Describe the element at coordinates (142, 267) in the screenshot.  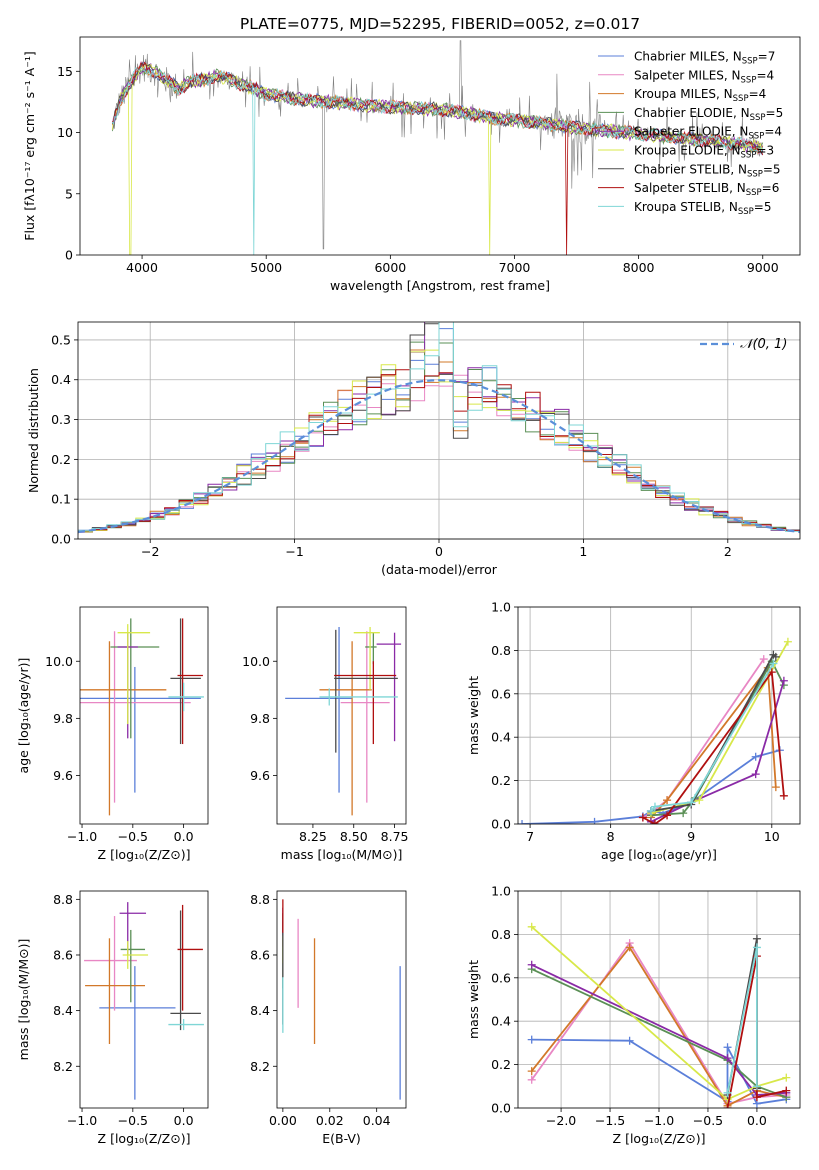
I see `x-tick-label: 4000` at that location.